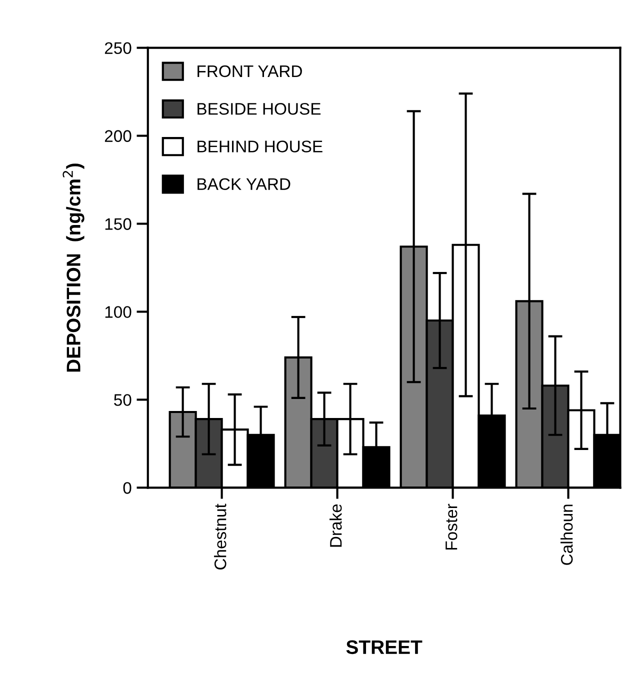  I want to click on legend-label: BACK YARD, so click(244, 184).